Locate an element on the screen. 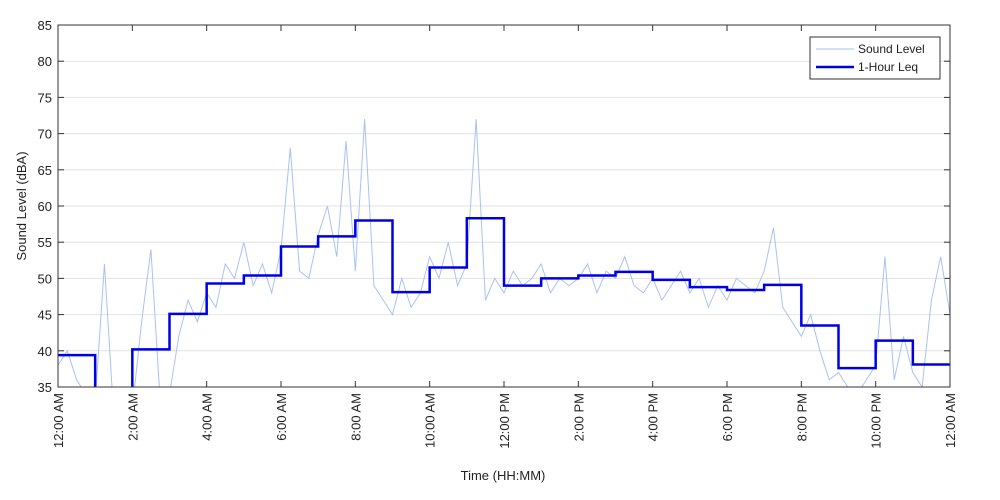 This screenshot has height=500, width=1000. legend-label: Sound Level is located at coordinates (891, 49).